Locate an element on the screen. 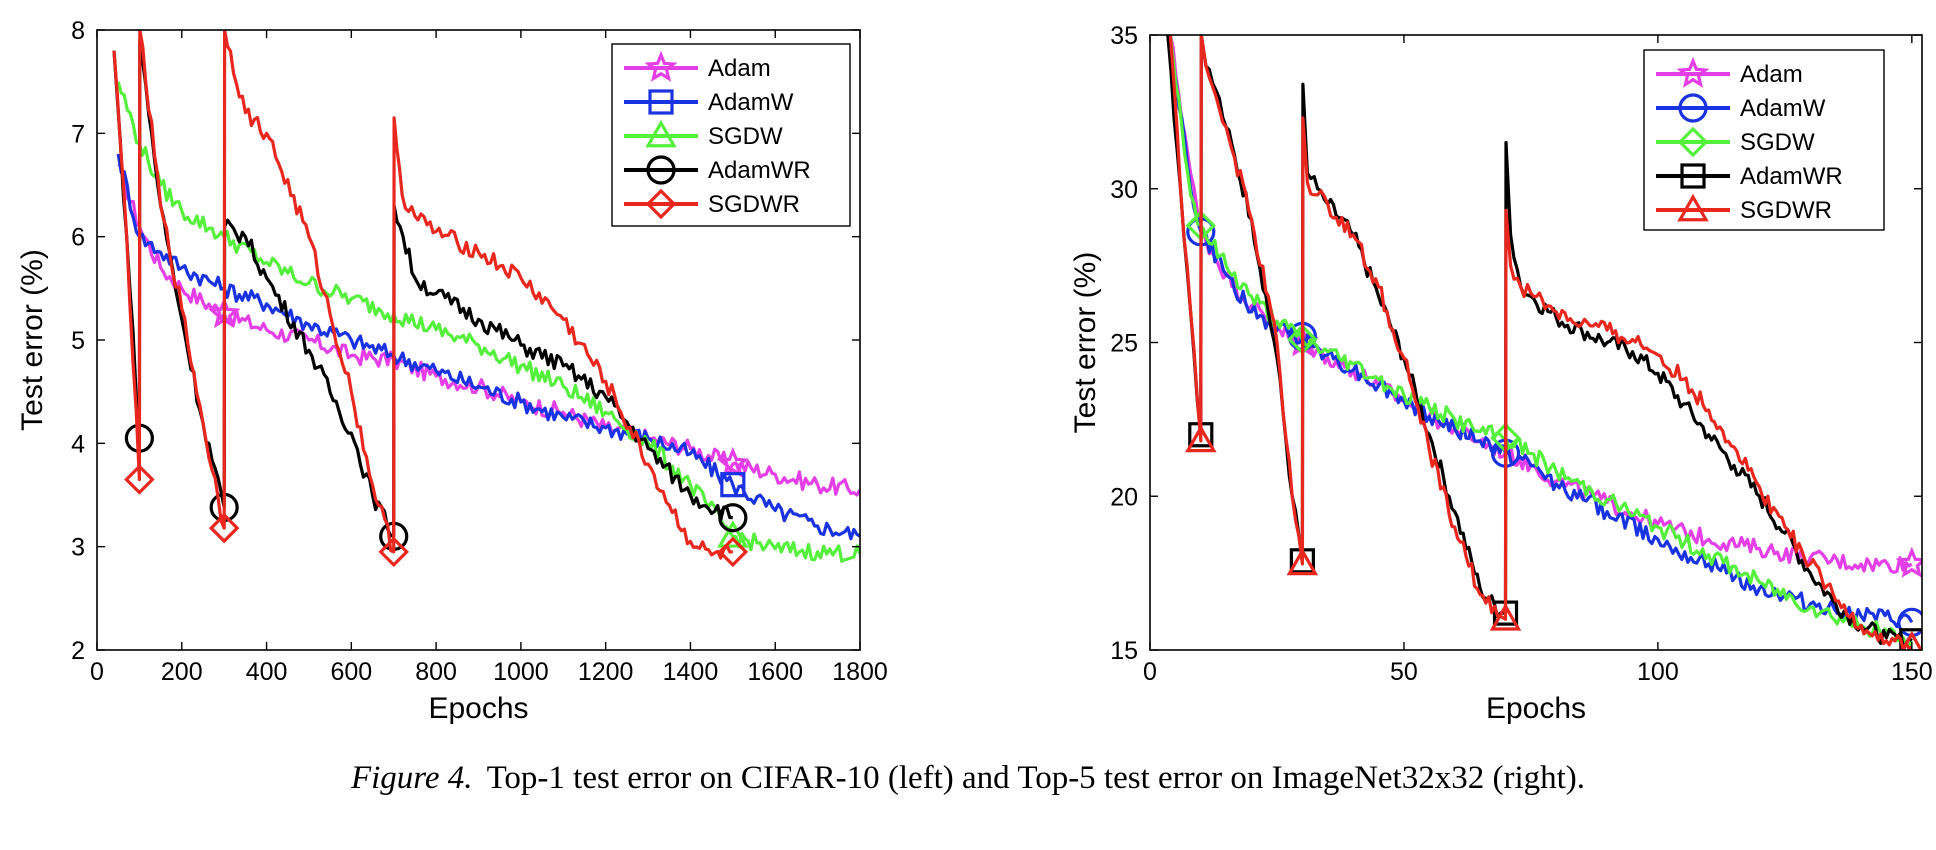 Image resolution: width=1936 pixels, height=850 pixels. y-tick-label: 25 is located at coordinates (1124, 344).